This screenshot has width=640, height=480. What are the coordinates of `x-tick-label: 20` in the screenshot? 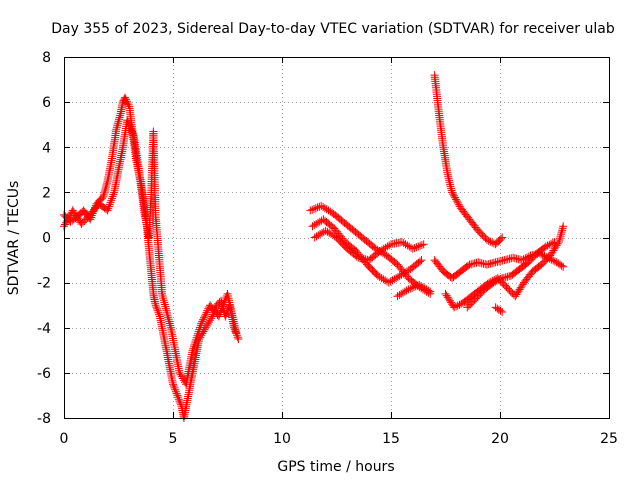 It's located at (500, 439).